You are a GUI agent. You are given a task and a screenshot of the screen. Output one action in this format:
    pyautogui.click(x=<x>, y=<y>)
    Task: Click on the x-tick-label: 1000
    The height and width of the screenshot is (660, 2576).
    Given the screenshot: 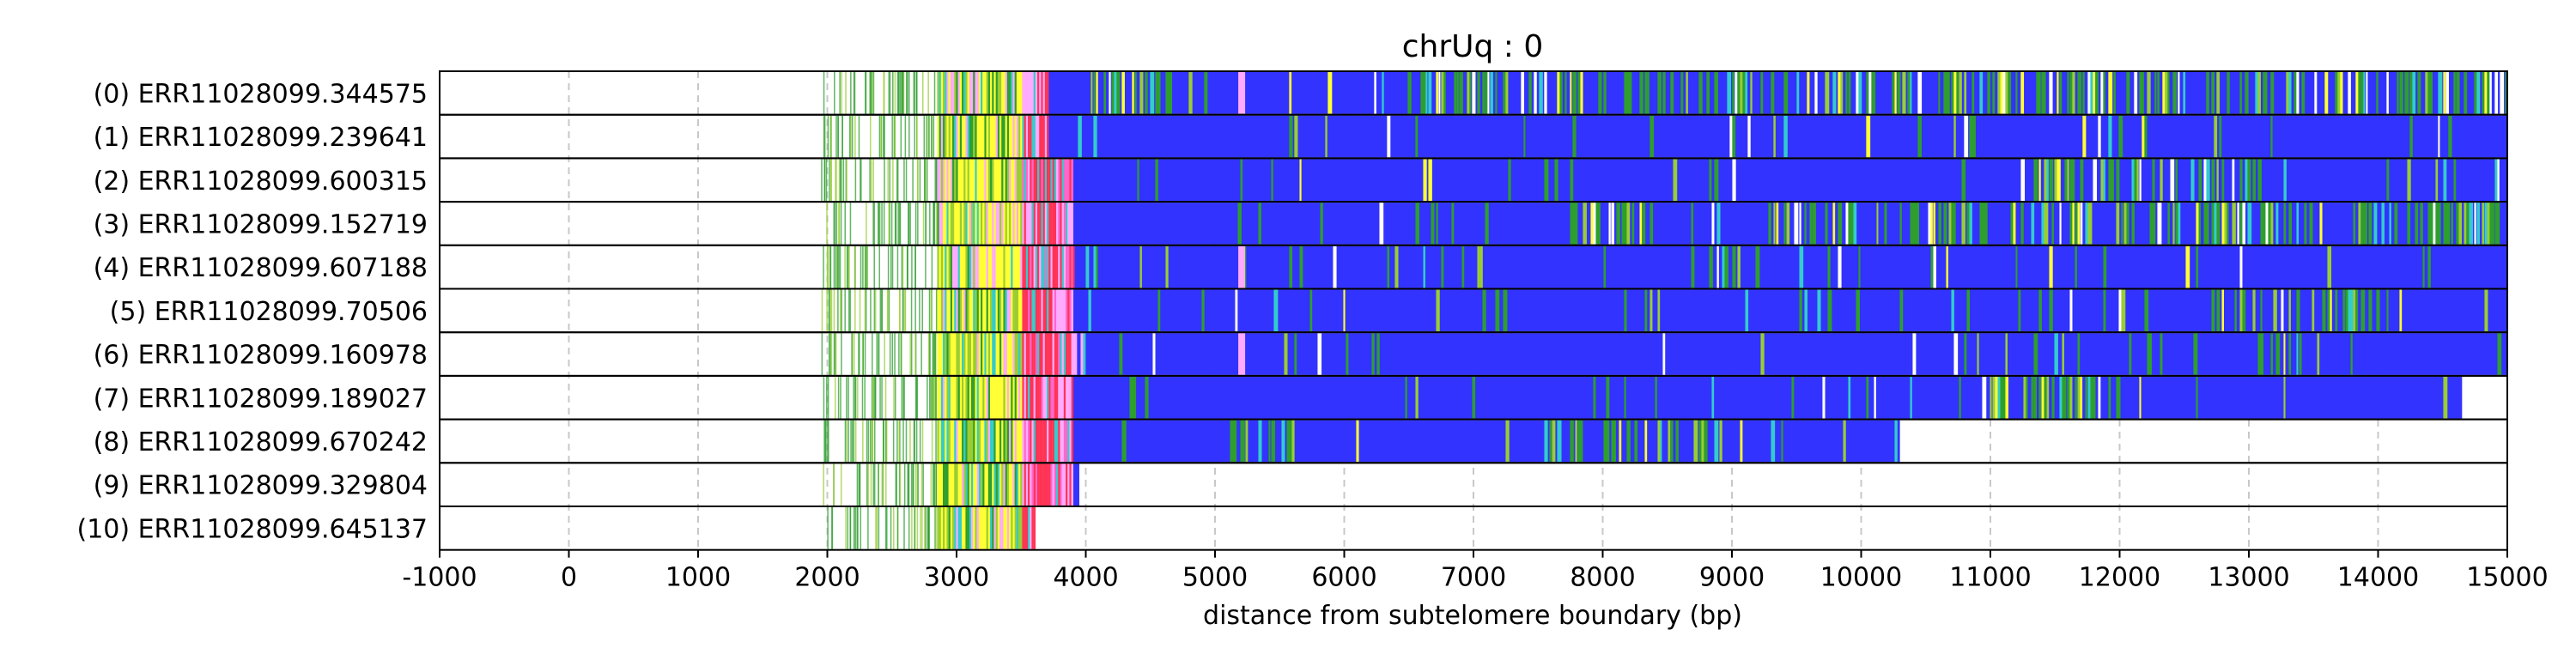 What is the action you would take?
    pyautogui.click(x=698, y=578)
    